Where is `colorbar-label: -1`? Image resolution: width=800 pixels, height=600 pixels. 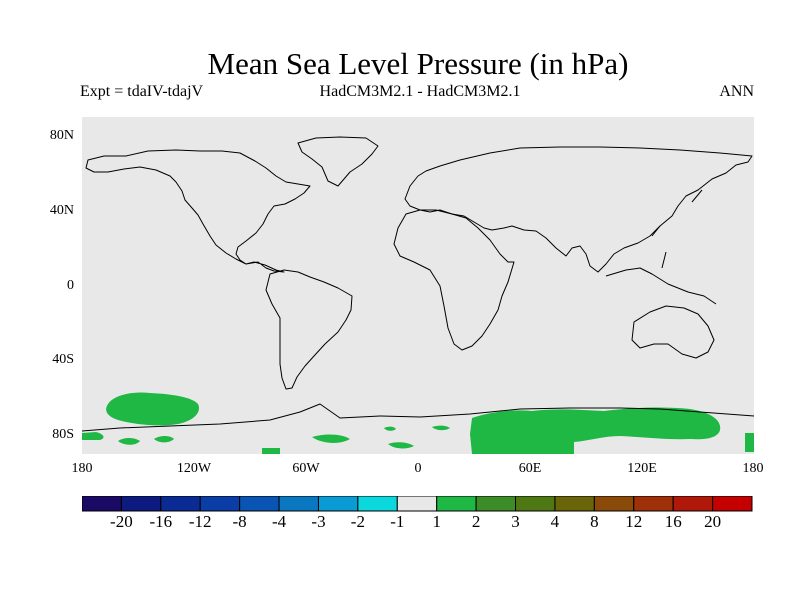 colorbar-label: -1 is located at coordinates (397, 521).